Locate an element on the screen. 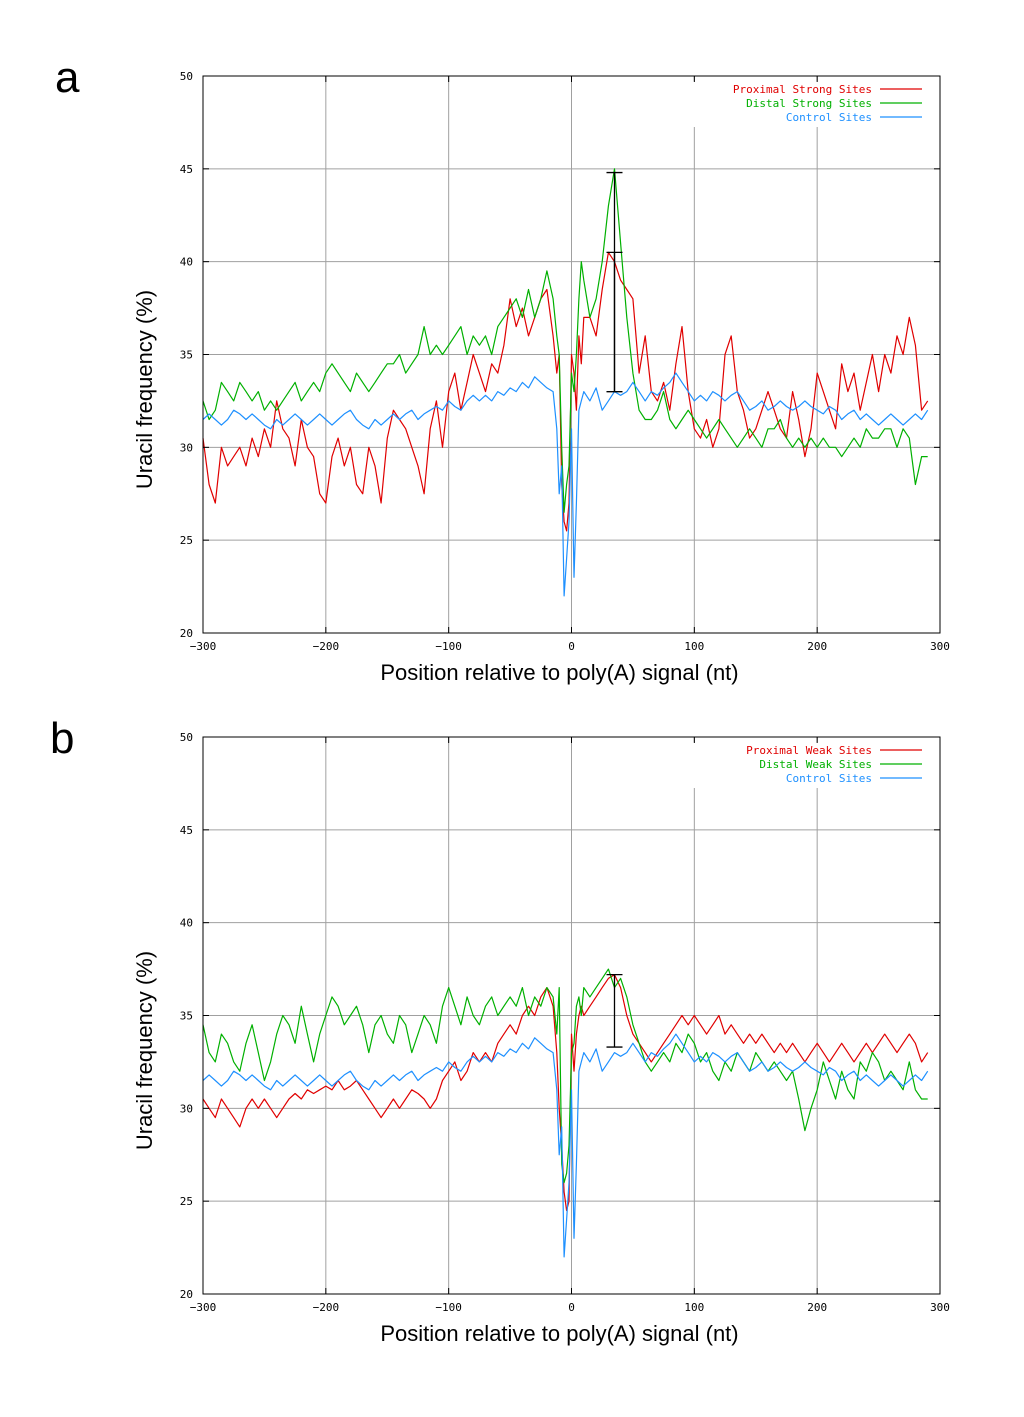 This screenshot has width=1024, height=1417. legend-label: Distal Strong Sites is located at coordinates (809, 103).